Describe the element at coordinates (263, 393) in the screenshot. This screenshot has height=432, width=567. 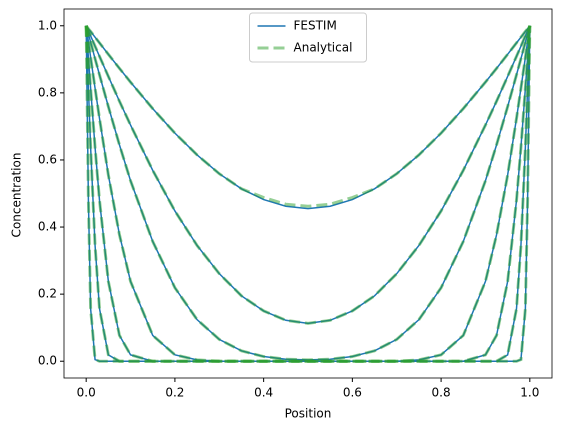
I see `x-tick-label: 0.4` at that location.